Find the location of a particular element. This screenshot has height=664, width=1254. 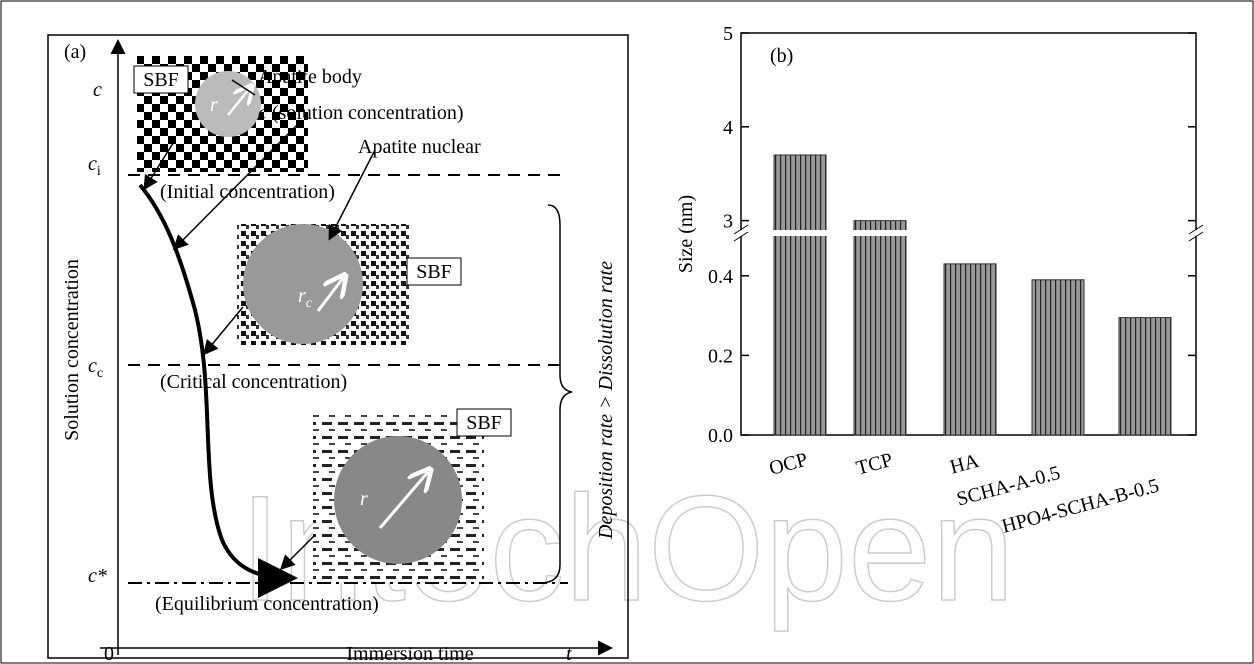

radius-label: rc is located at coordinates (305, 298).